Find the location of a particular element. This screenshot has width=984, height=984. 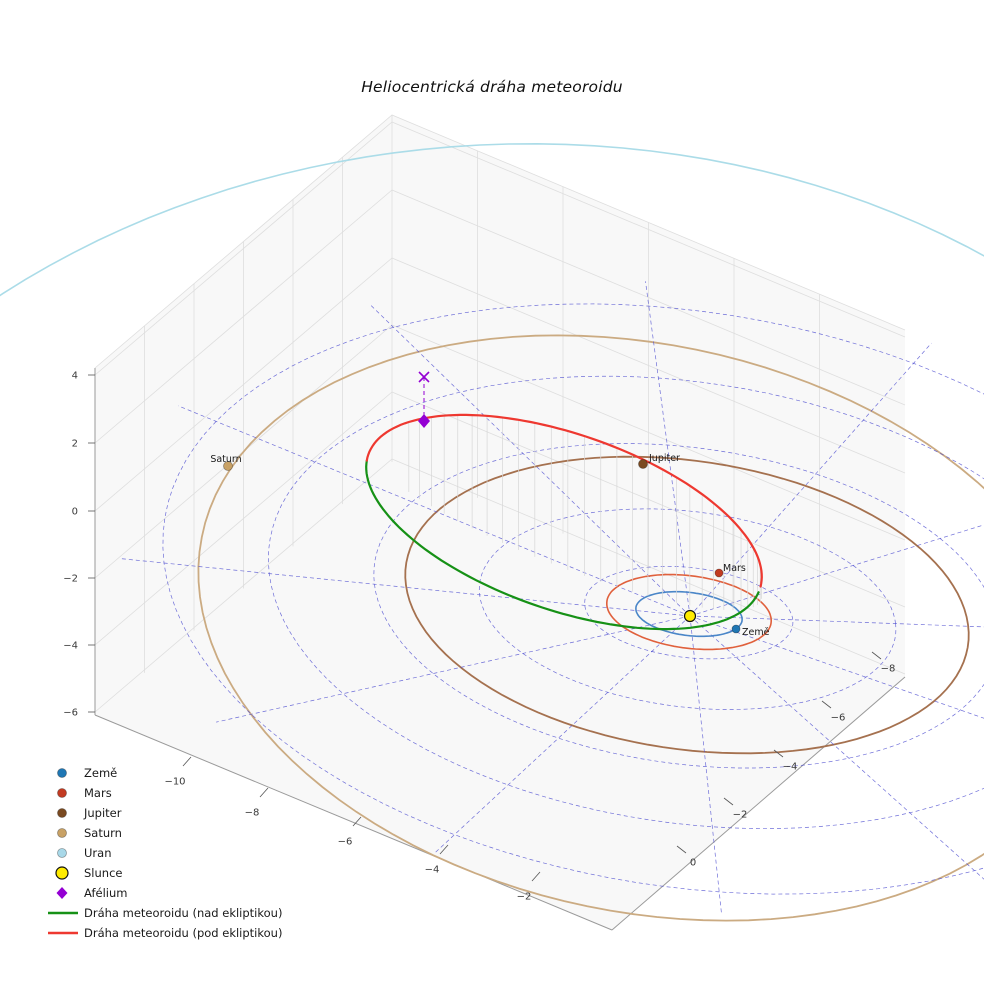

chart-title: Heliocentrická dráha meteoroidu is located at coordinates (492, 87).